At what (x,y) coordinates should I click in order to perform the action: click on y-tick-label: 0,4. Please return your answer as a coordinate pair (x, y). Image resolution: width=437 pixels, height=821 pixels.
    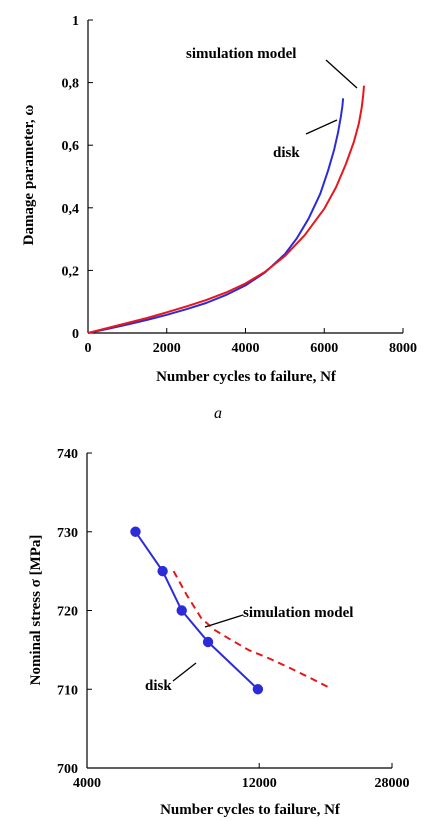
    Looking at the image, I should click on (71, 209).